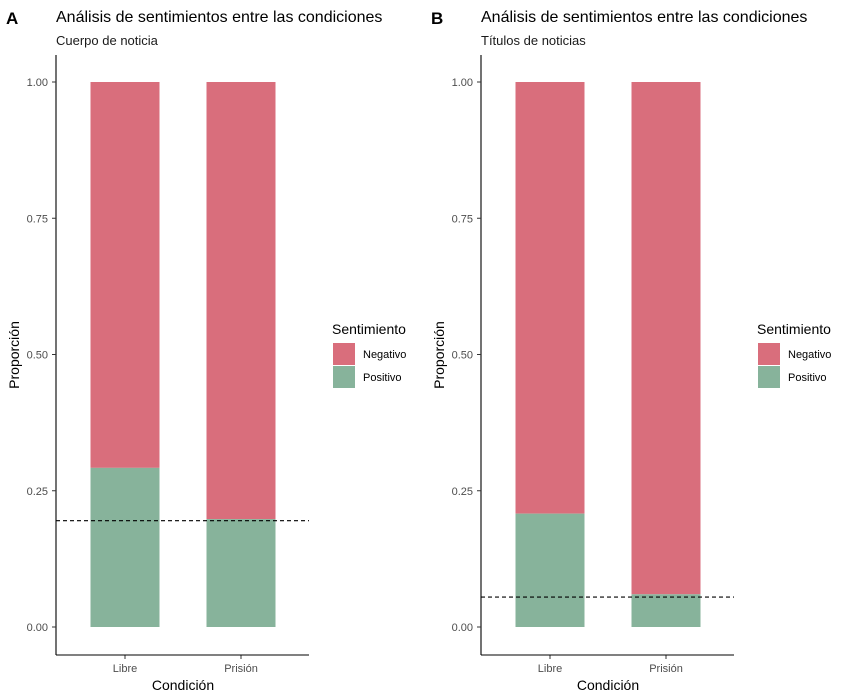 This screenshot has height=700, width=850. What do you see at coordinates (12, 18) in the screenshot?
I see `panel-tag: A` at bounding box center [12, 18].